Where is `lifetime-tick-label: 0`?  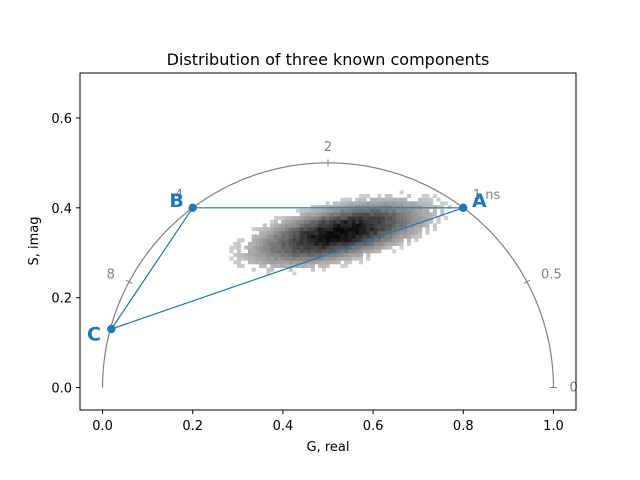 lifetime-tick-label: 0 is located at coordinates (573, 388).